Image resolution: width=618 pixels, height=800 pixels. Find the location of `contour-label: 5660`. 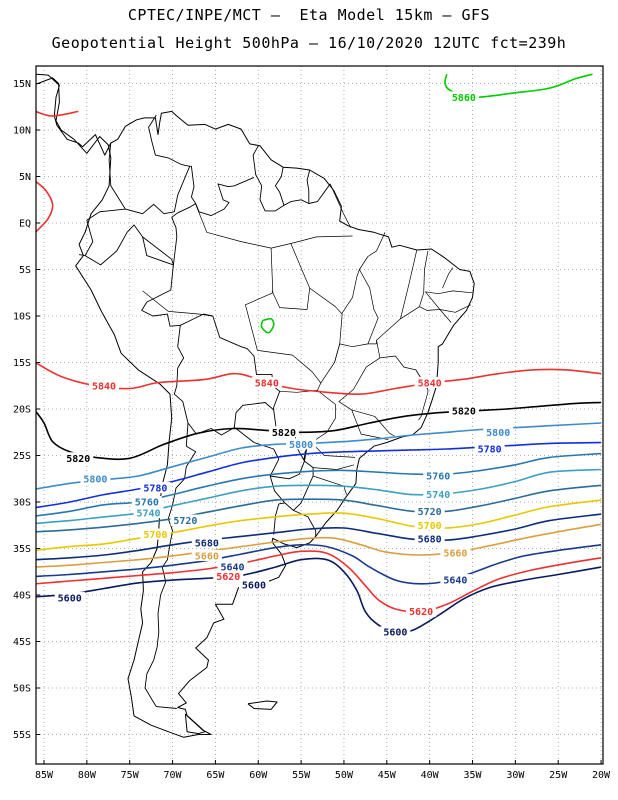

contour-label: 5660 is located at coordinates (207, 556).